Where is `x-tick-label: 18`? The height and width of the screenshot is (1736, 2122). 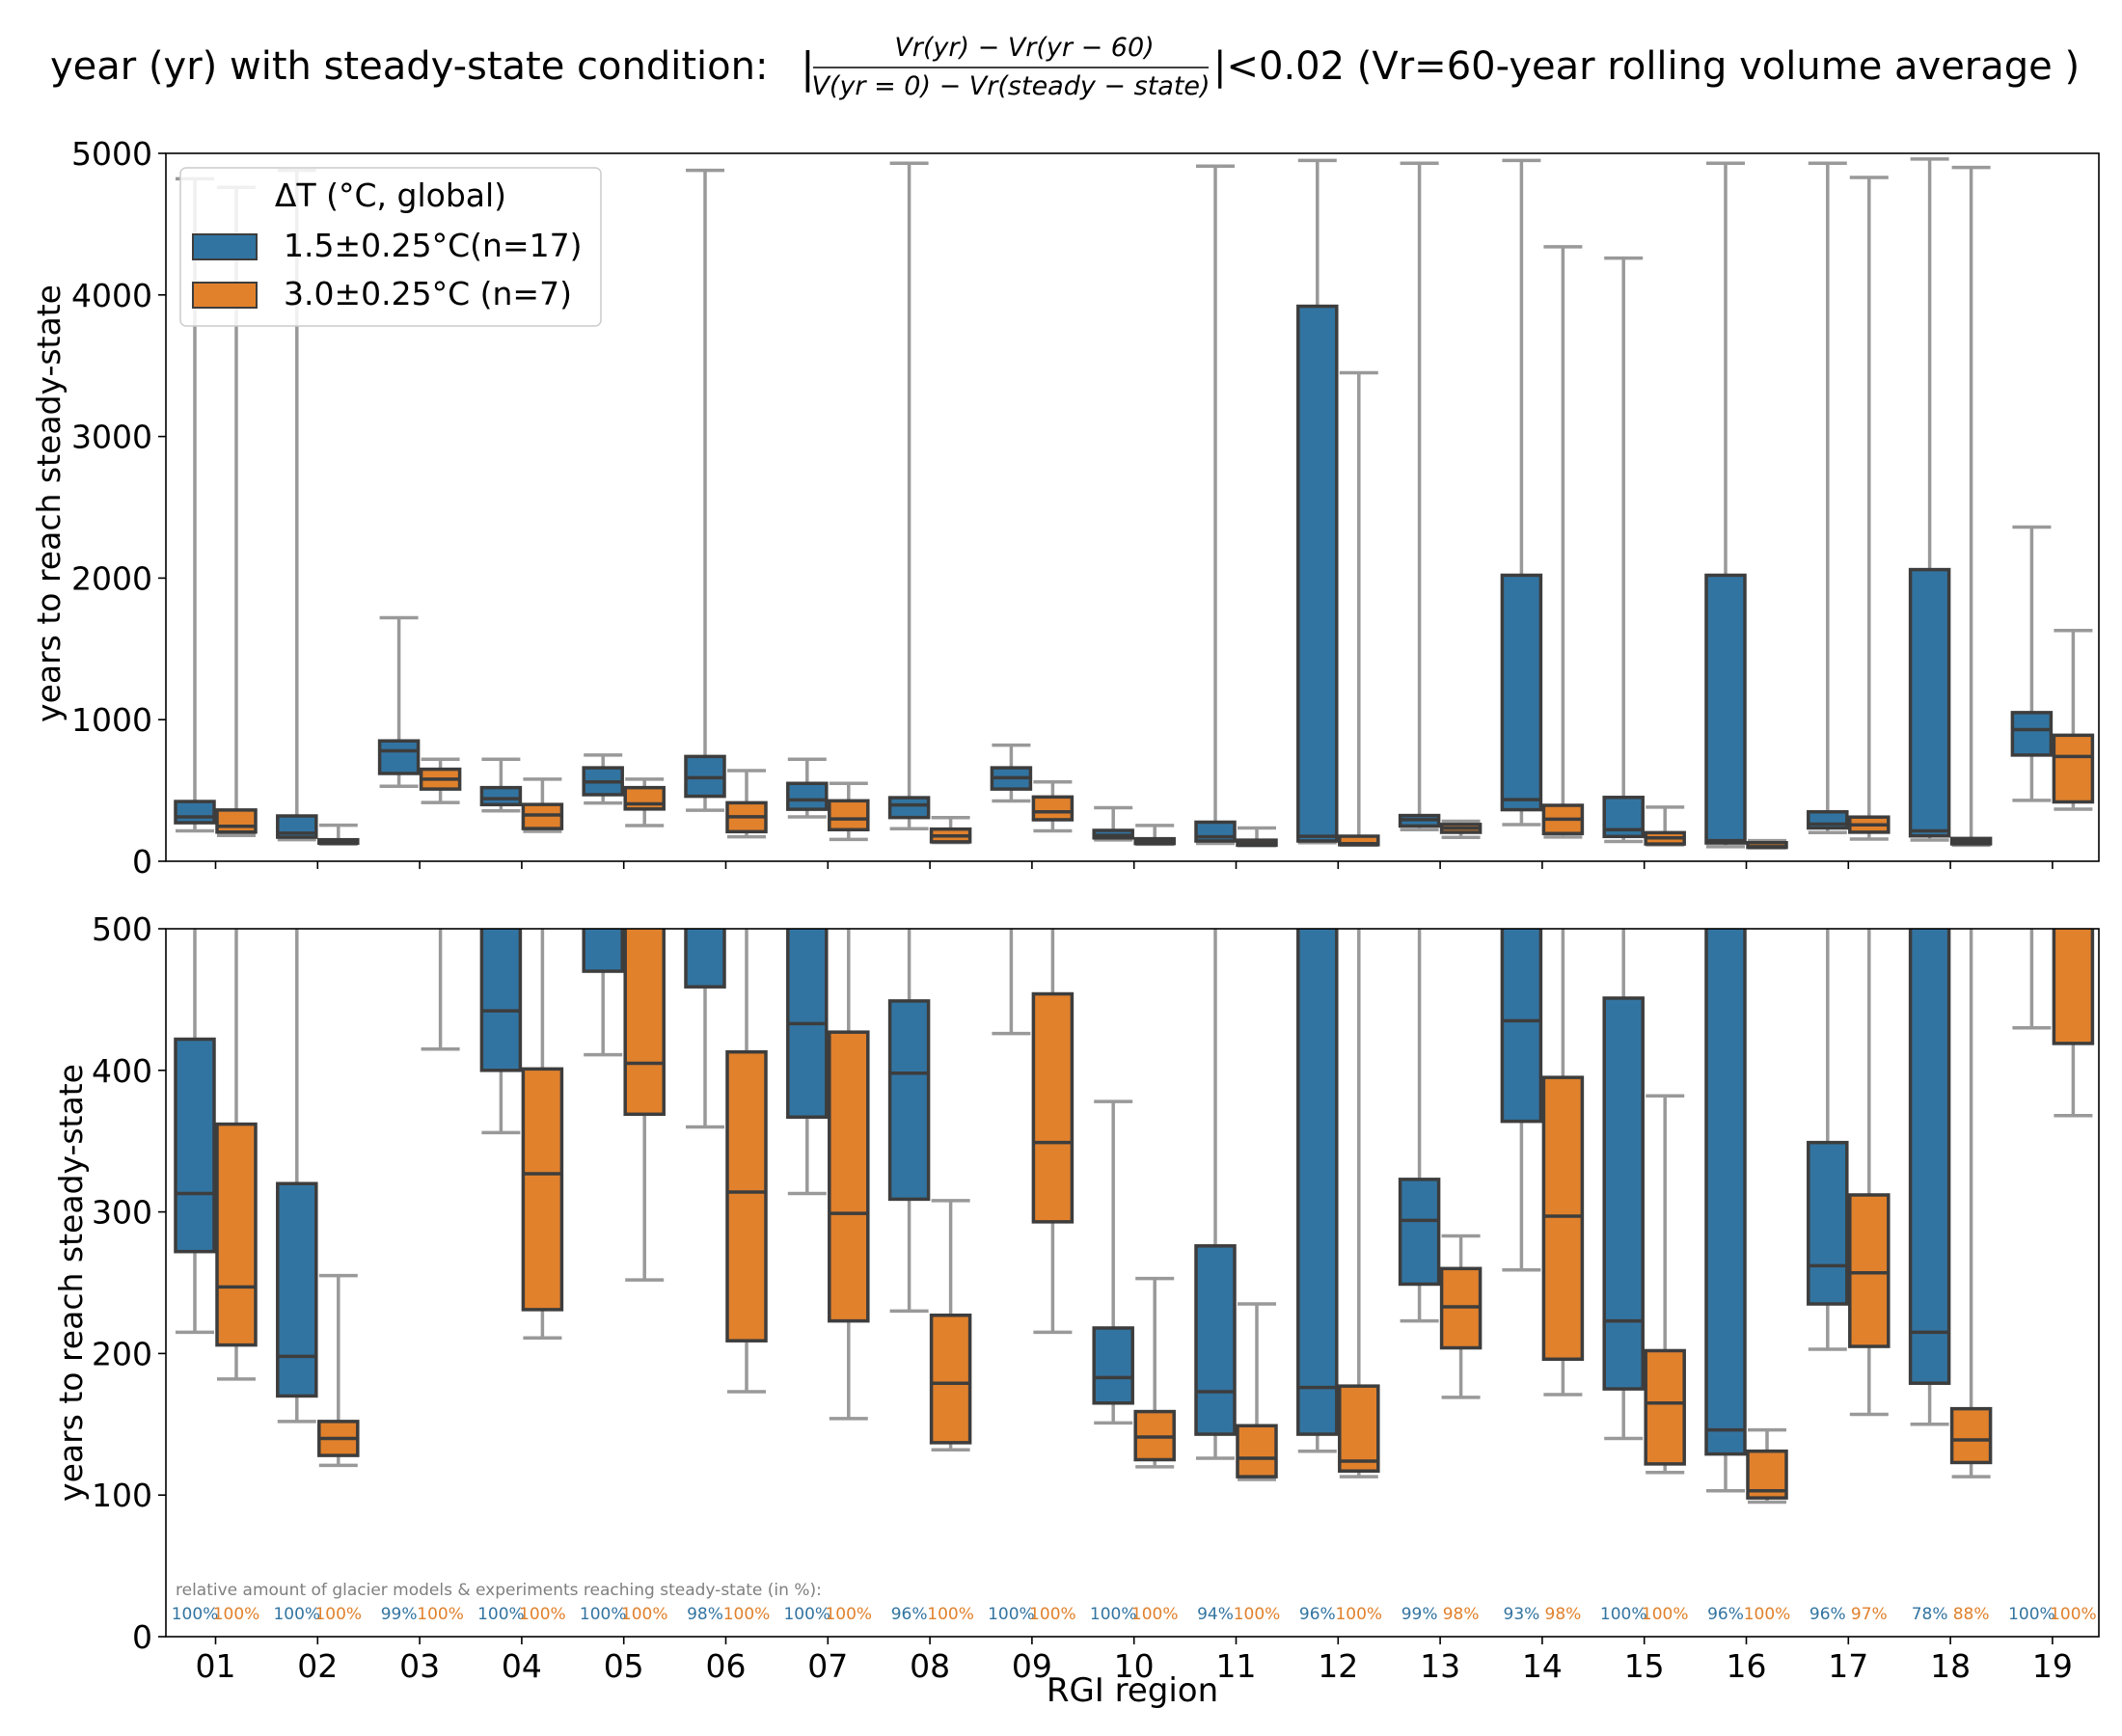
x-tick-label: 18 is located at coordinates (1951, 1666).